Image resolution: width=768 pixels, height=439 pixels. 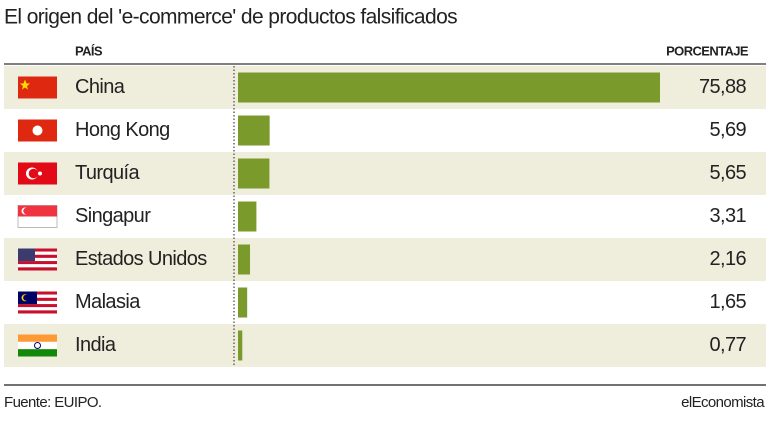 What do you see at coordinates (108, 302) in the screenshot?
I see `category-label: Malasia` at bounding box center [108, 302].